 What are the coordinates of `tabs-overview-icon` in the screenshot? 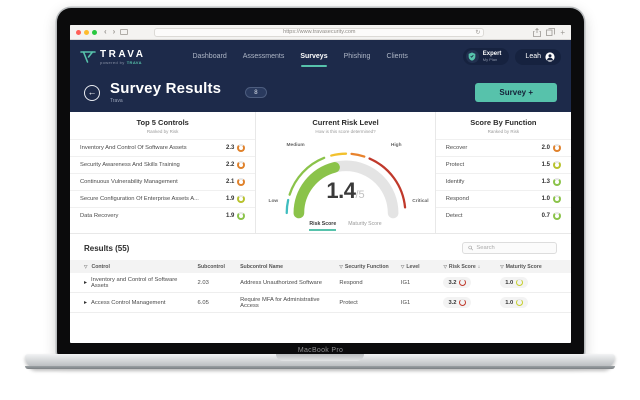 It's located at (551, 32).